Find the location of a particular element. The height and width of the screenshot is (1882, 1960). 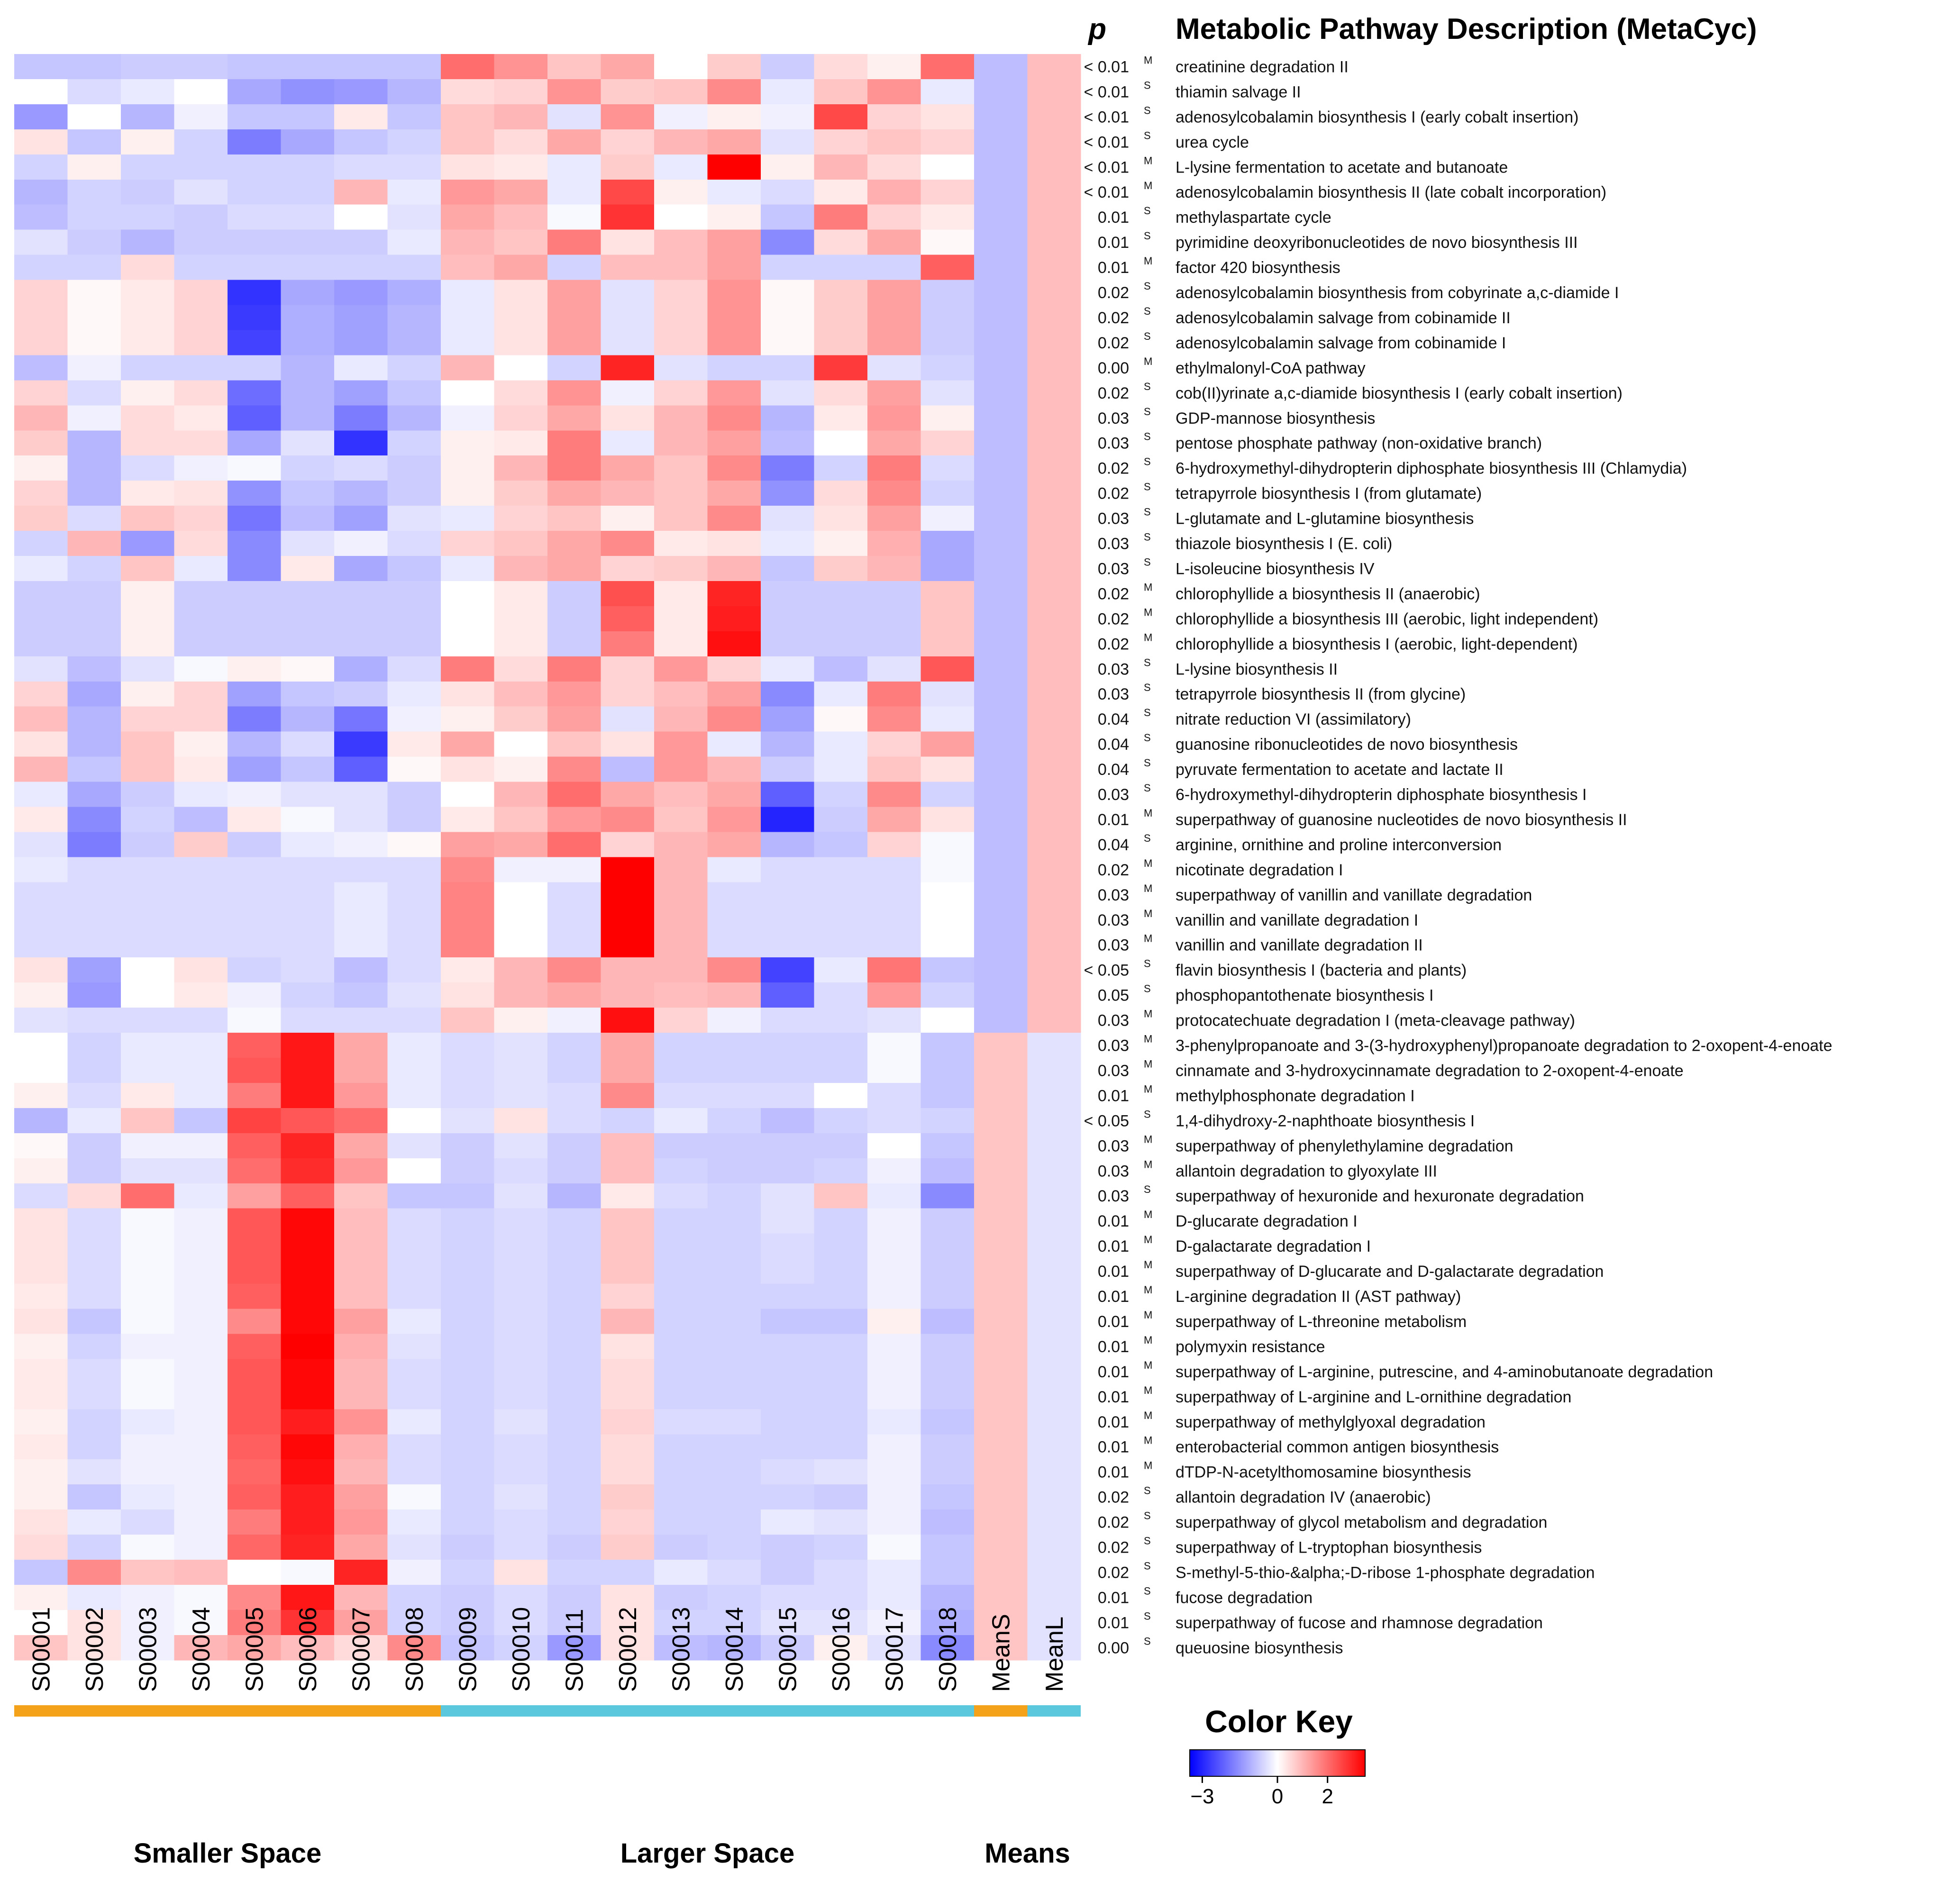

row-p-value: 0.01 is located at coordinates (1113, 1397).